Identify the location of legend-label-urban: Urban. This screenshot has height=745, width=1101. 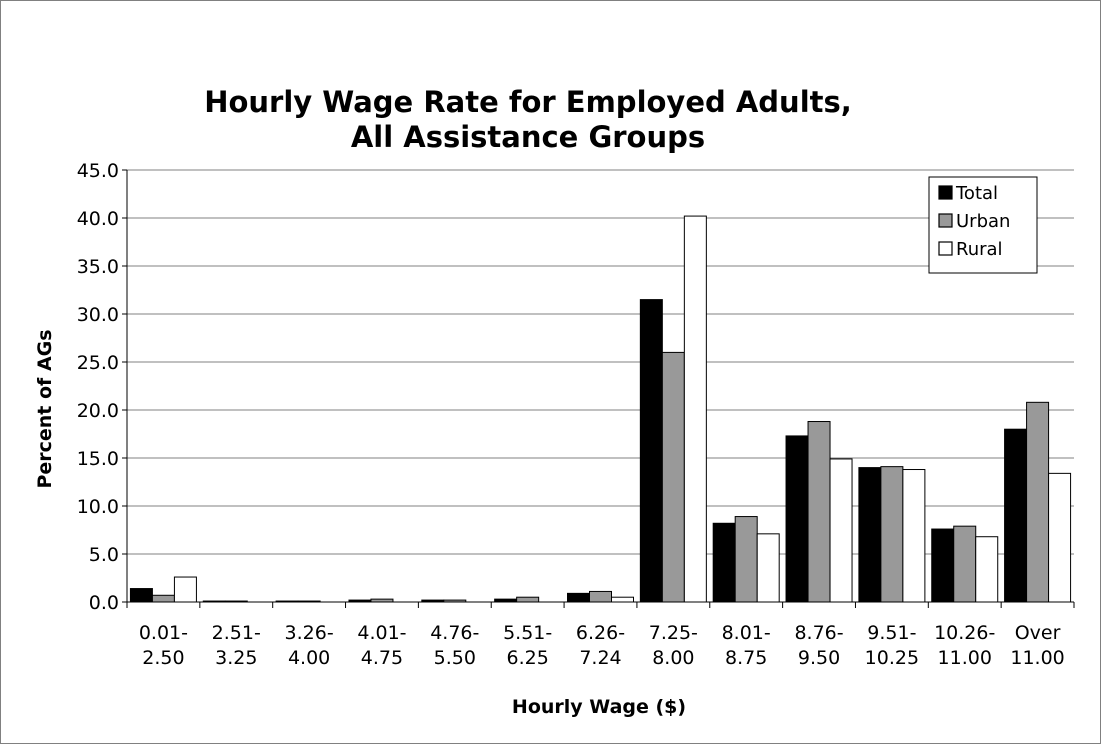
(983, 221).